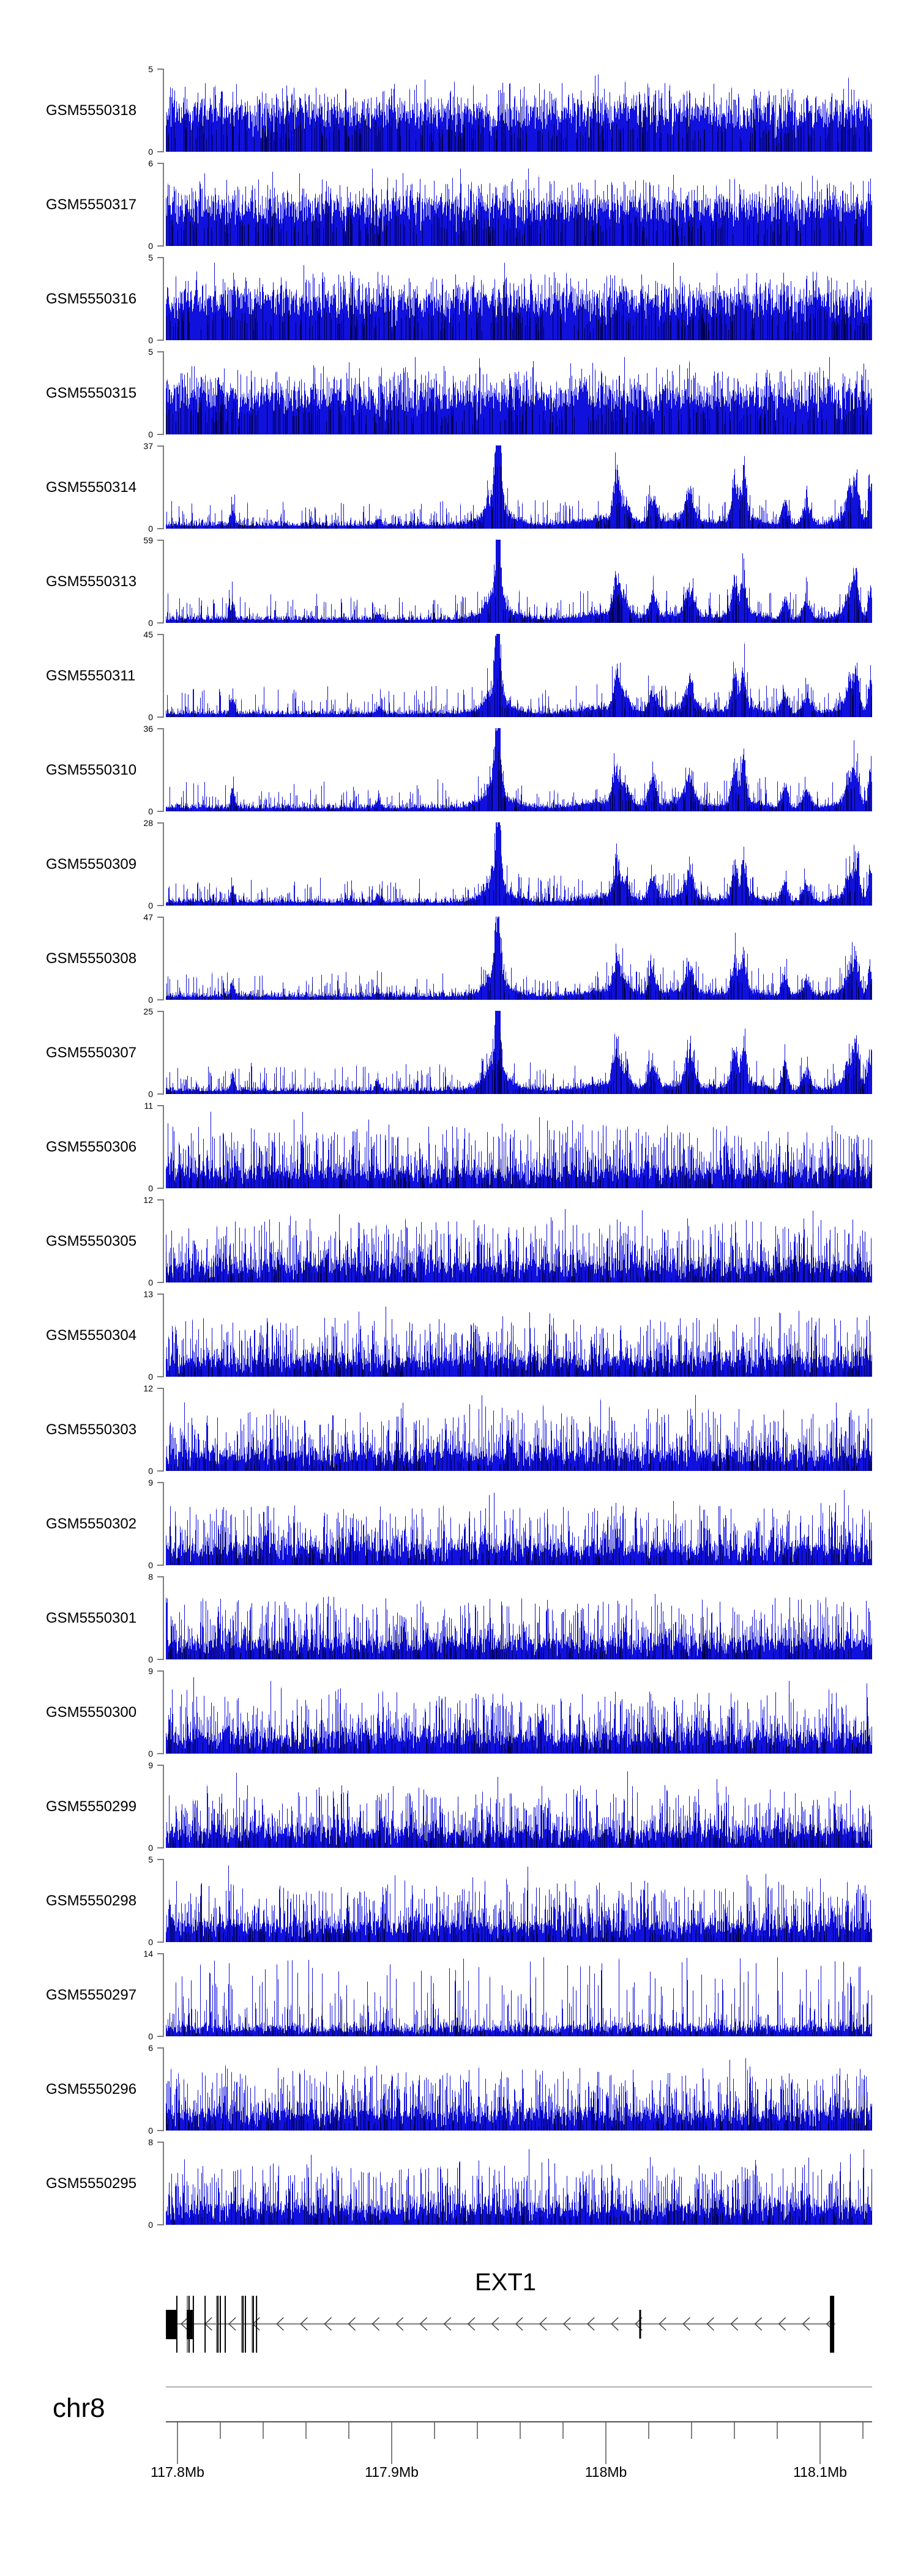  Describe the element at coordinates (79, 2408) in the screenshot. I see `chromosome-label: chr8` at that location.